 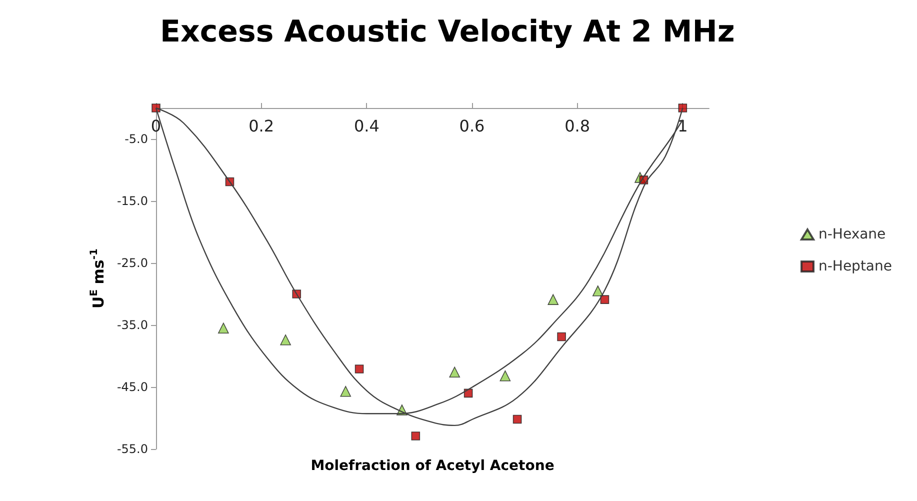 What do you see at coordinates (261, 126) in the screenshot?
I see `x-tick-label: 0.2` at bounding box center [261, 126].